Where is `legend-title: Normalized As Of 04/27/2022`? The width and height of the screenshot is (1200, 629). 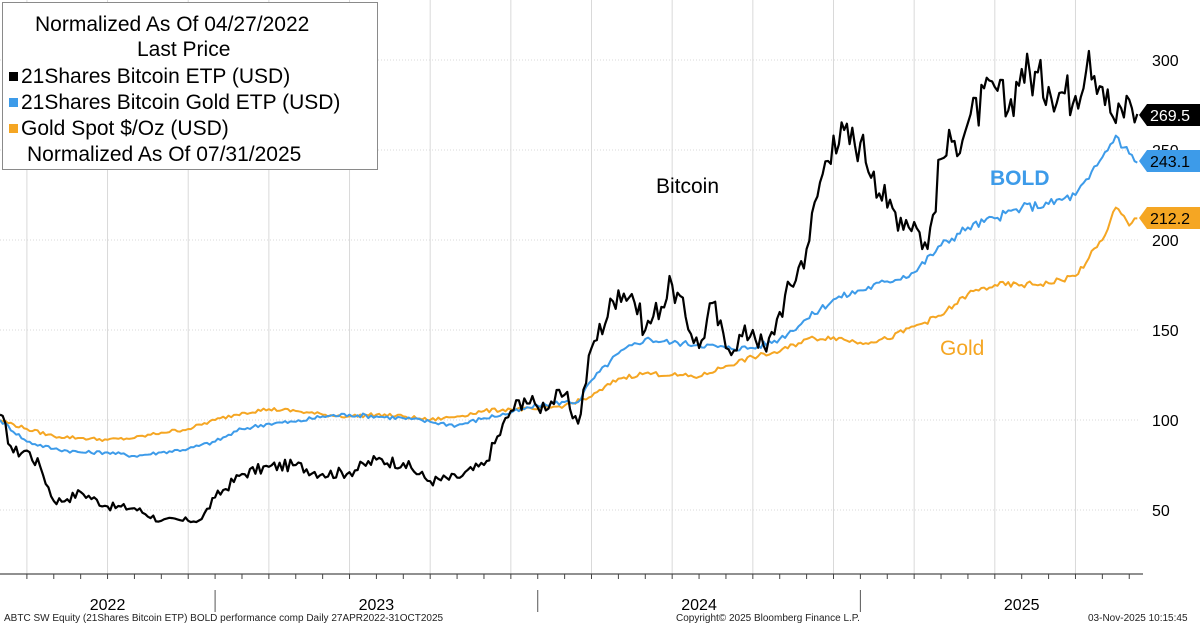
legend-title: Normalized As Of 04/27/2022 is located at coordinates (172, 24).